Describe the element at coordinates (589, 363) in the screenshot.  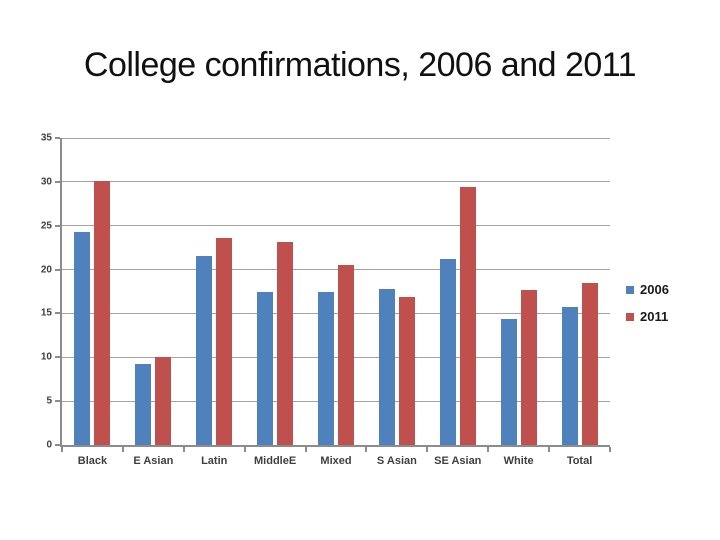
I see `bar-2011-total` at that location.